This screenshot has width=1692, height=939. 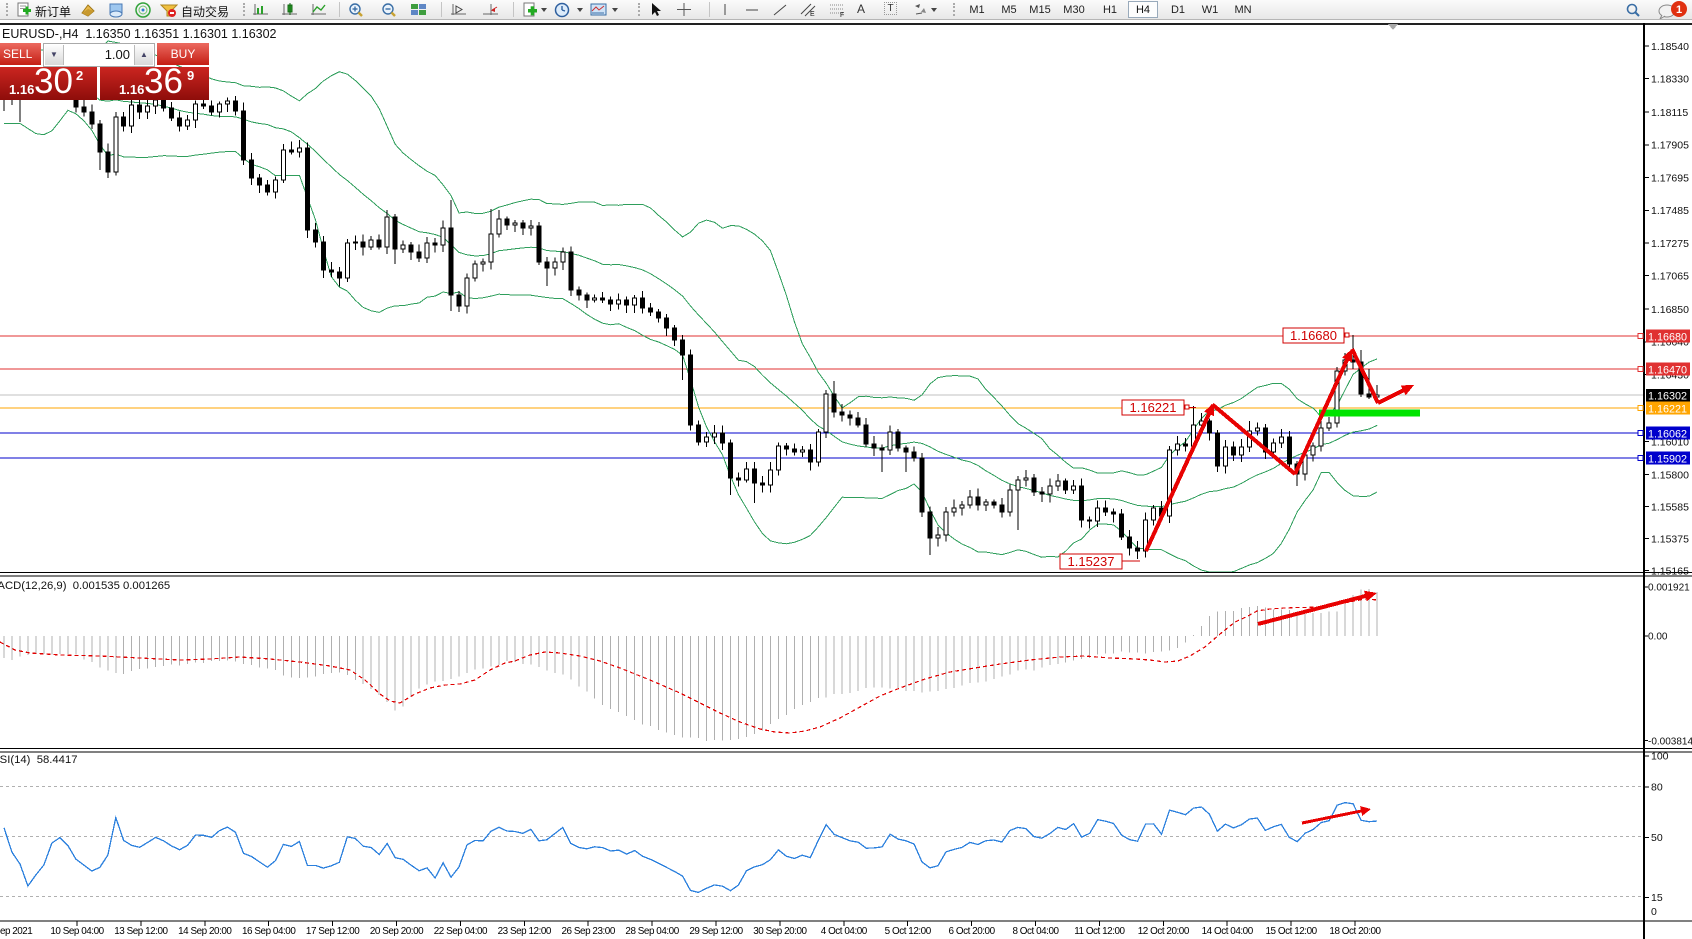 I want to click on svg-text: 0.00, so click(x=1658, y=637).